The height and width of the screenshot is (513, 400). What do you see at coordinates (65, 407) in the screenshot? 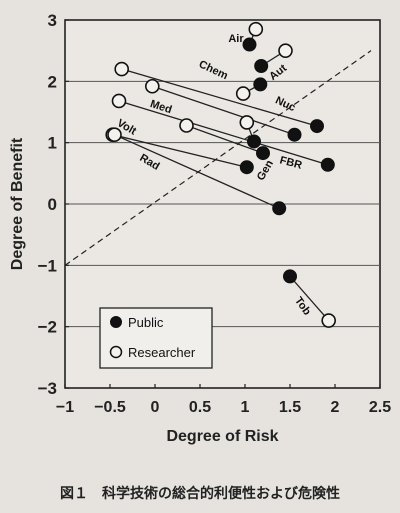
I see `x-tick-label: −1` at bounding box center [65, 407].